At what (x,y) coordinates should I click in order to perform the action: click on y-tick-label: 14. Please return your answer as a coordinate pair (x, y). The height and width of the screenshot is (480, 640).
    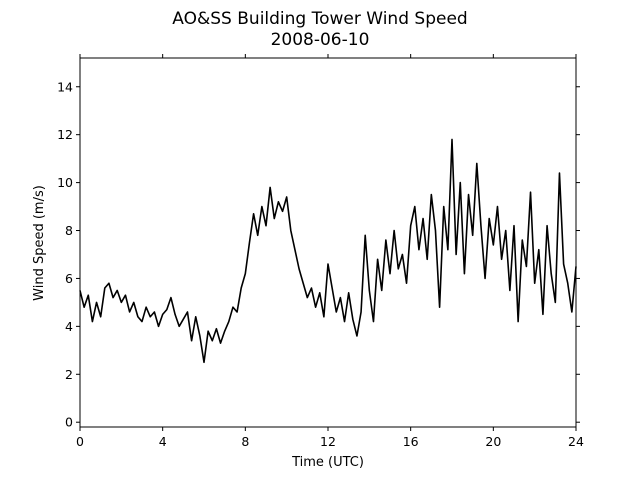
    Looking at the image, I should click on (65, 86).